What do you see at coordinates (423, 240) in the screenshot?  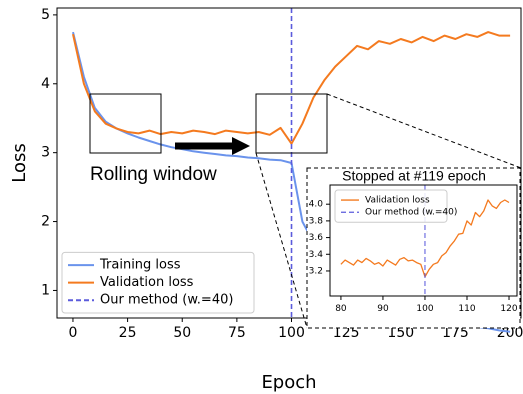 I see `axes-frame` at bounding box center [423, 240].